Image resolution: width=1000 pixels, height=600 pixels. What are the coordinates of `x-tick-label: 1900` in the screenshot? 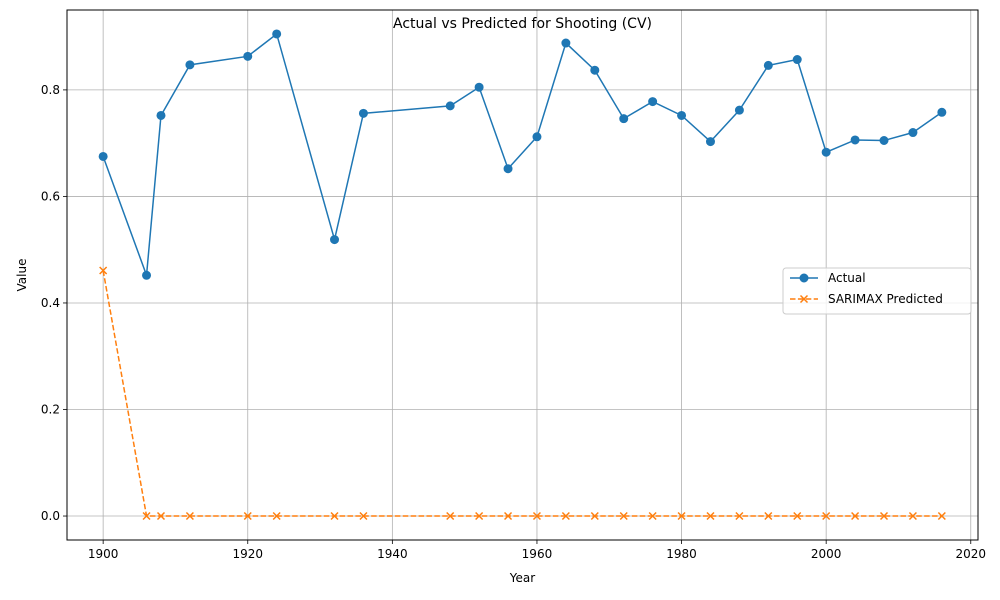 It's located at (103, 554).